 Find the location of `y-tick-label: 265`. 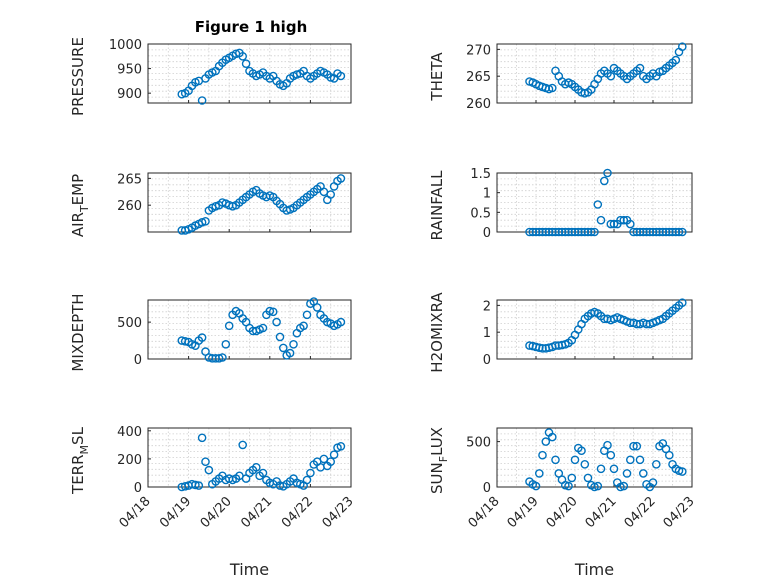

y-tick-label: 265 is located at coordinates (129, 179).